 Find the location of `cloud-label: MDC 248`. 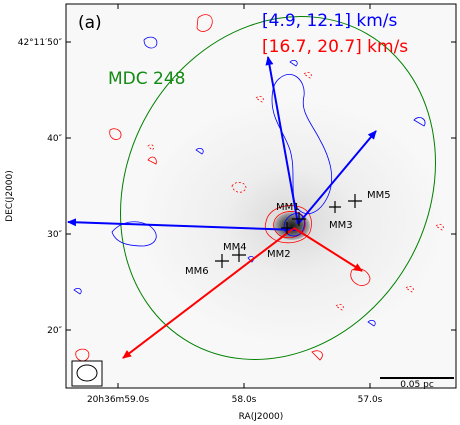

cloud-label: MDC 248 is located at coordinates (146, 79).